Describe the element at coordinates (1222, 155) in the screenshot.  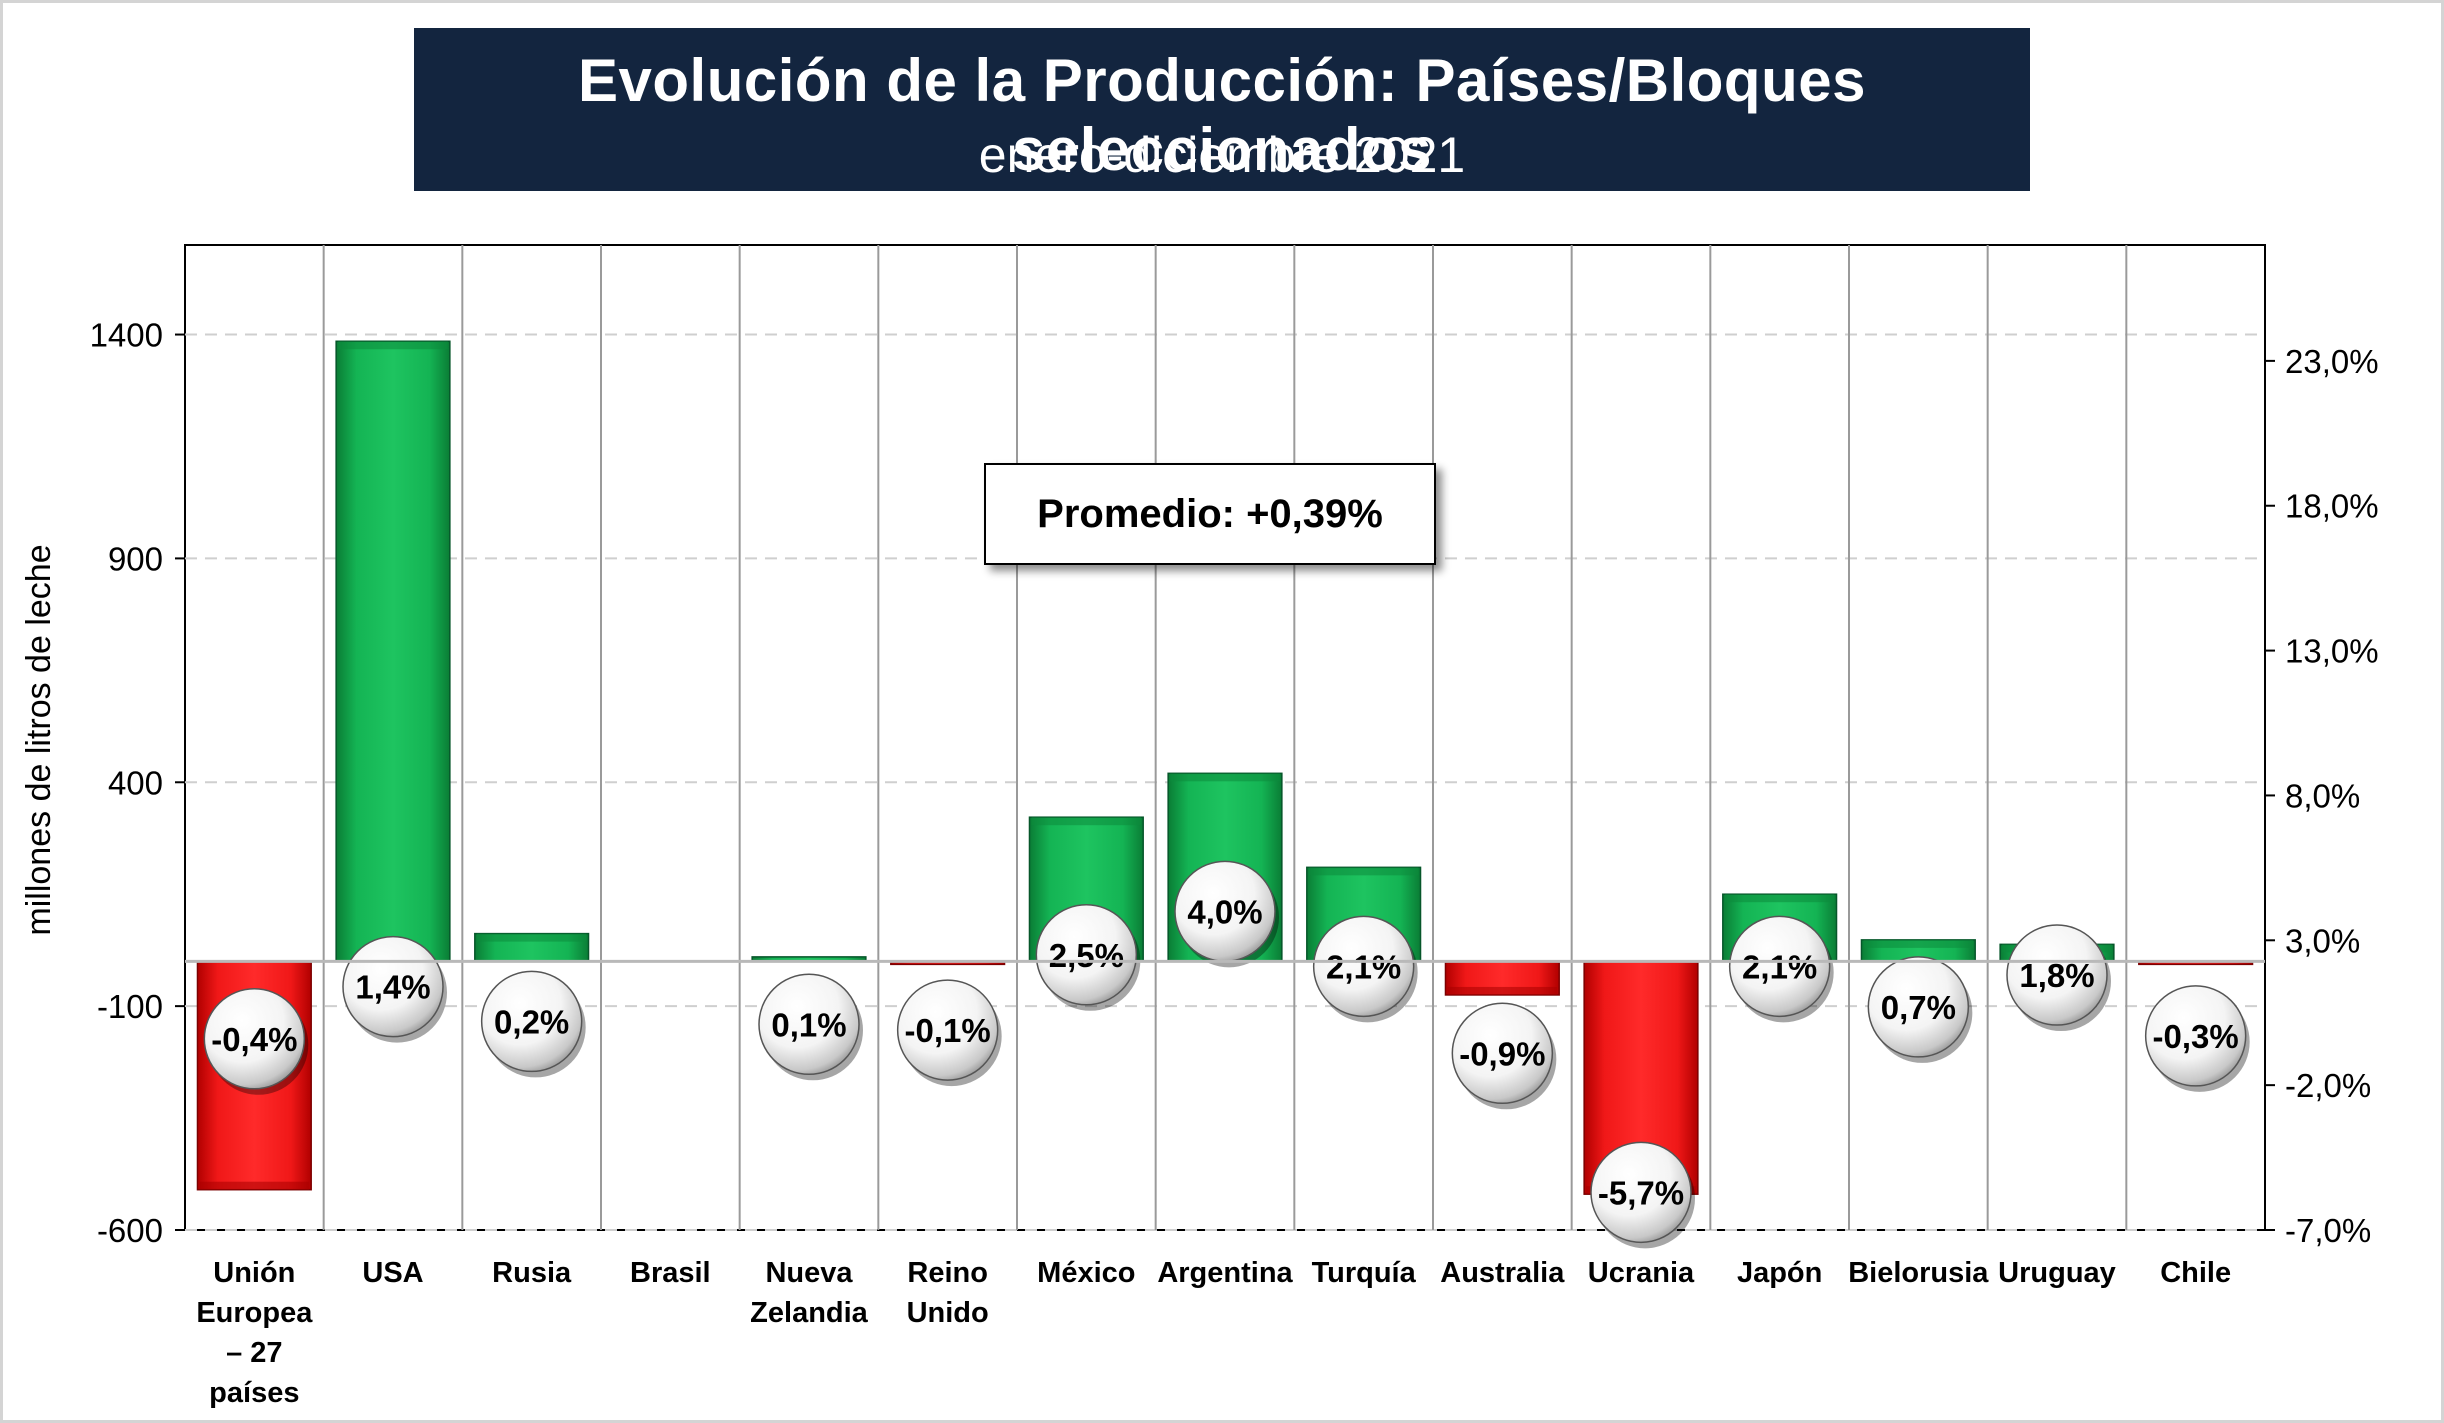
I see `chart-subtitle: enero-diciembre 2021` at that location.